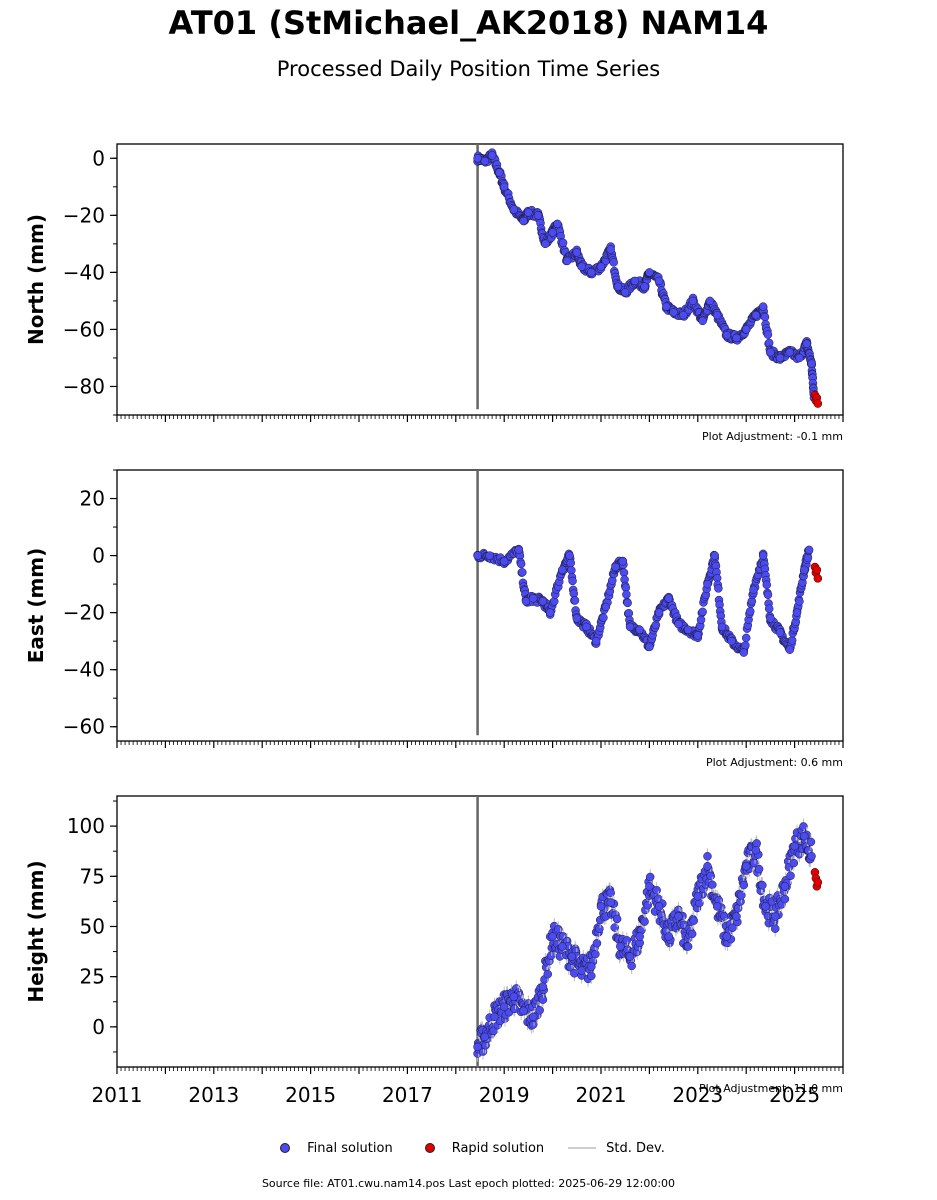 This screenshot has height=1200, width=937. I want to click on y-tick-label: −80, so click(84, 386).